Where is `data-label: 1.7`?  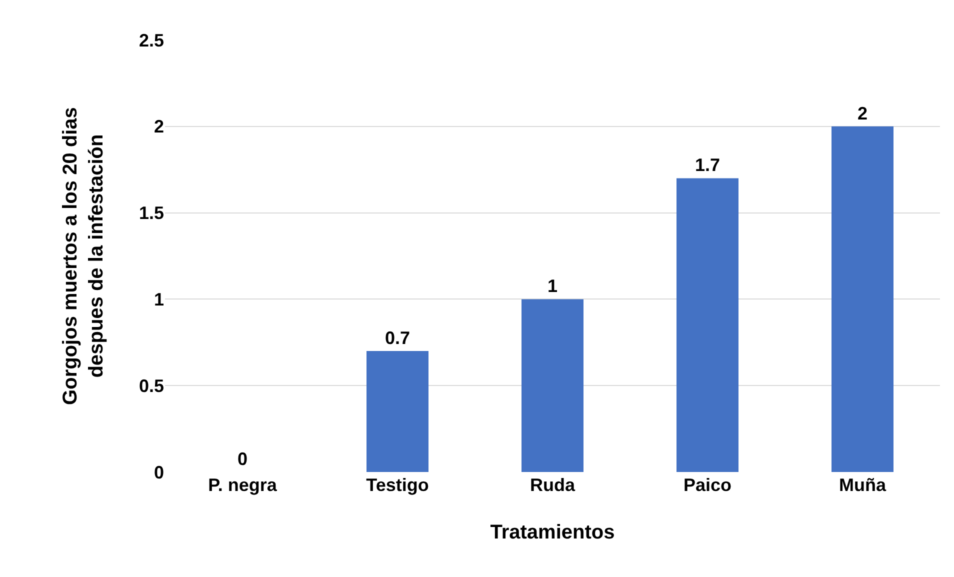
data-label: 1.7 is located at coordinates (707, 165).